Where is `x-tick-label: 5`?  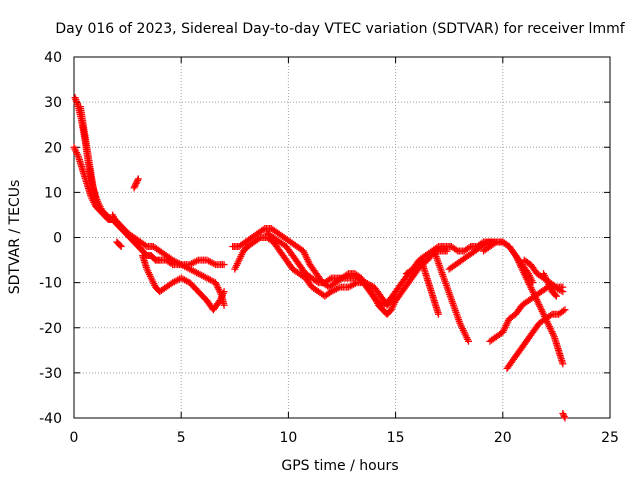 x-tick-label: 5 is located at coordinates (181, 438).